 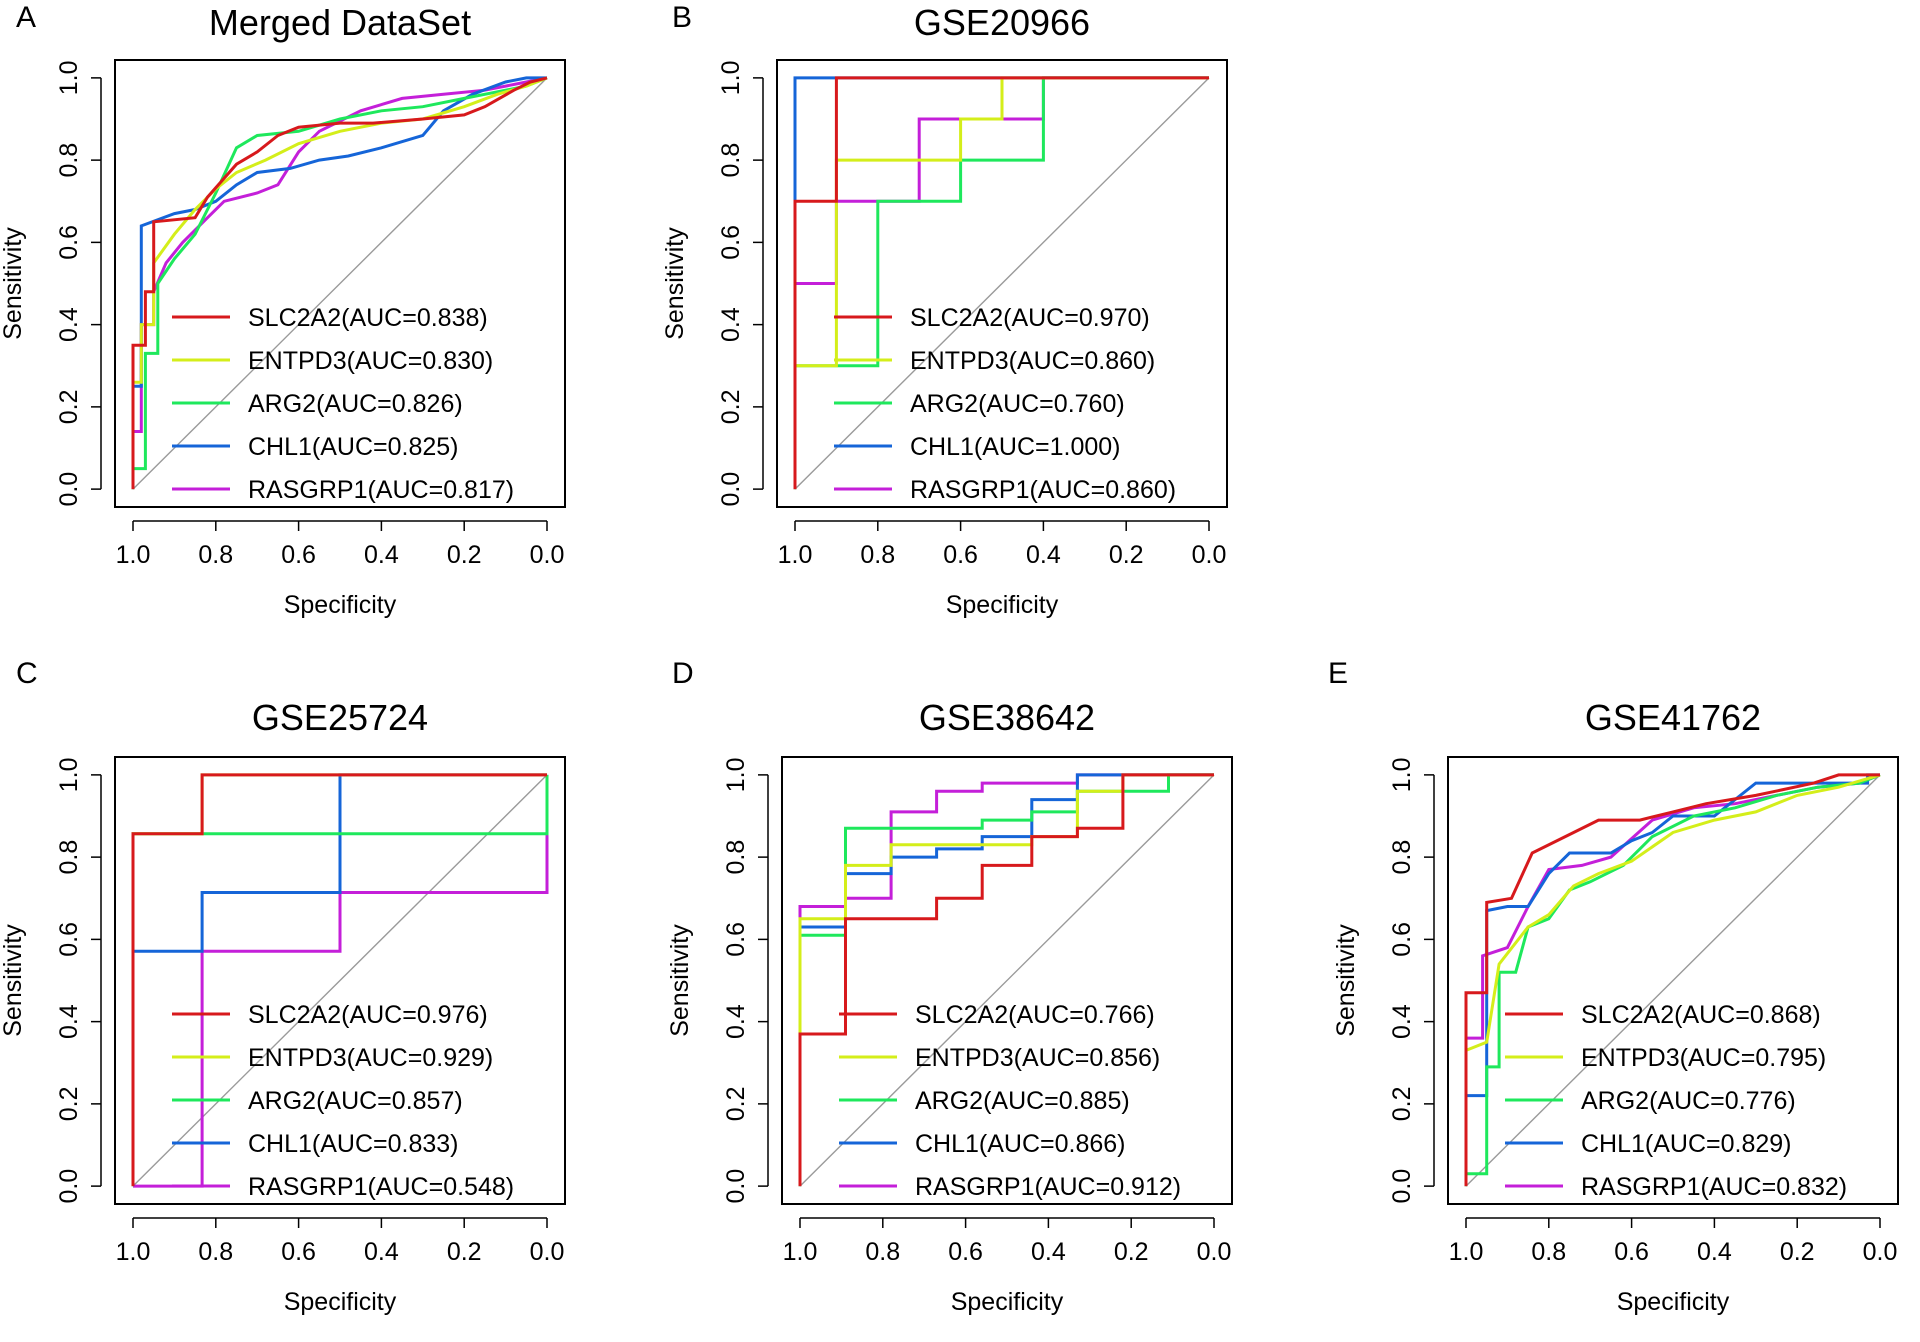 What do you see at coordinates (340, 22) in the screenshot?
I see `chart-title: Merged DataSet` at bounding box center [340, 22].